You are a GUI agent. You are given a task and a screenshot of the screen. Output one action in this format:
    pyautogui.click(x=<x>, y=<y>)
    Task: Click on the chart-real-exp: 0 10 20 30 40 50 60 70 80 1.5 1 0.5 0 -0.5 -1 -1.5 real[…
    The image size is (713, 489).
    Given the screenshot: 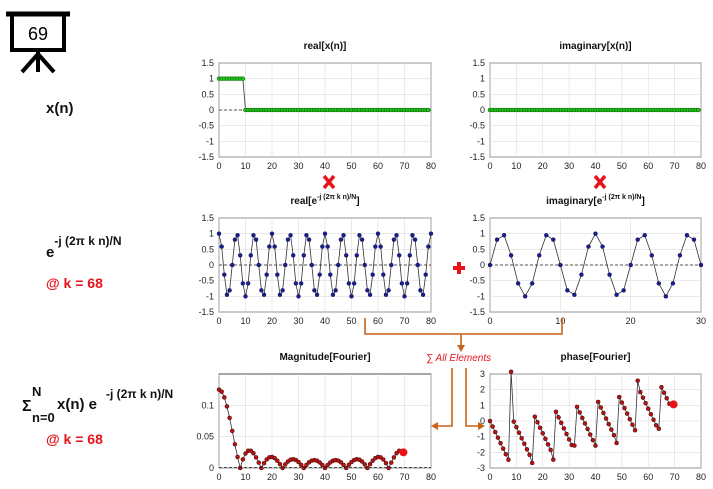 What is the action you would take?
    pyautogui.click(x=317, y=260)
    